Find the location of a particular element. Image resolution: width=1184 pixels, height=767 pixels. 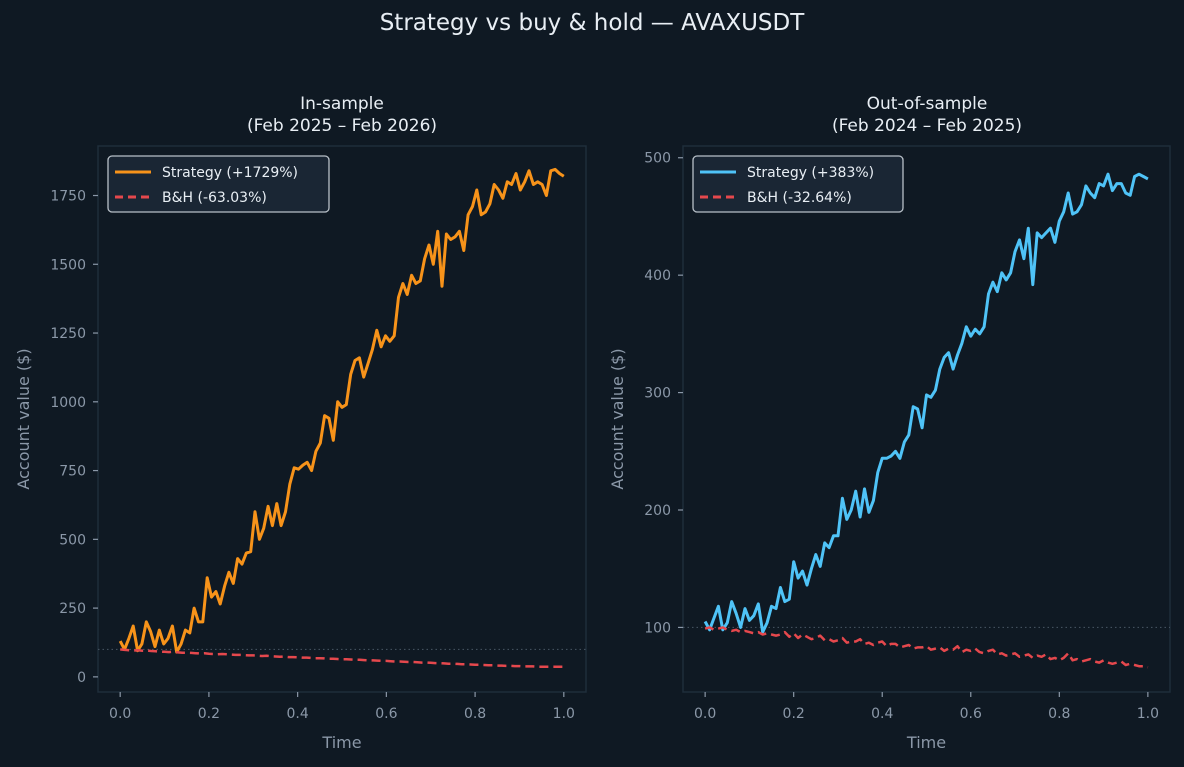

right-legend-box is located at coordinates (798, 184).